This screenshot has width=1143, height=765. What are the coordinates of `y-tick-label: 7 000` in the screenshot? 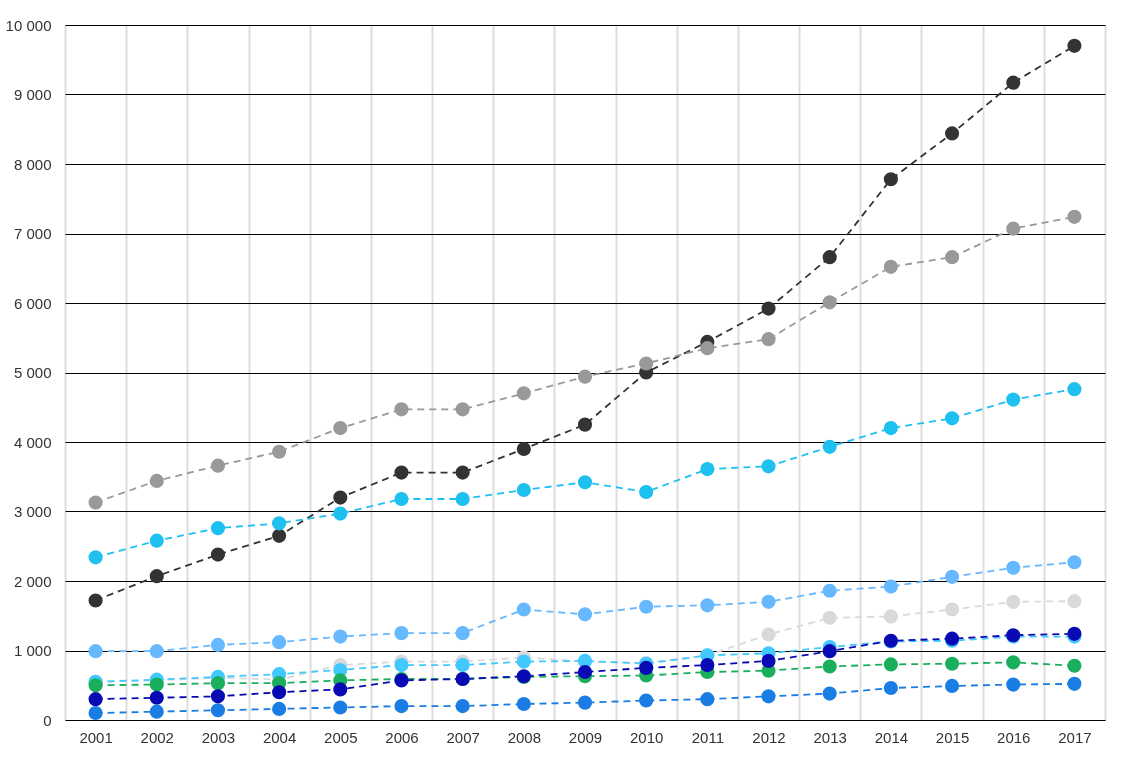 It's located at (32, 233).